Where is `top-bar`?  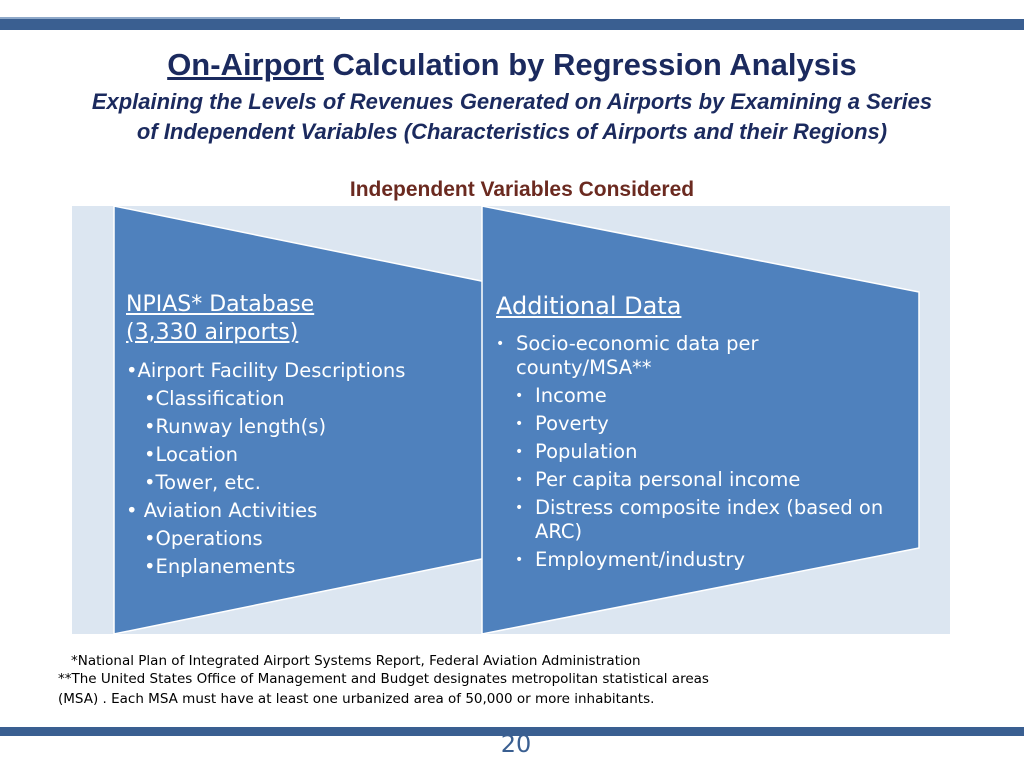
top-bar is located at coordinates (512, 24).